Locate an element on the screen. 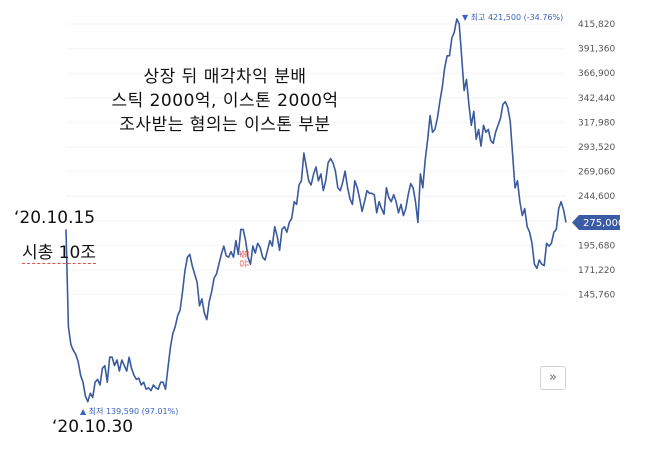  annotation-market-cap: 시총 10조 is located at coordinates (59, 251).